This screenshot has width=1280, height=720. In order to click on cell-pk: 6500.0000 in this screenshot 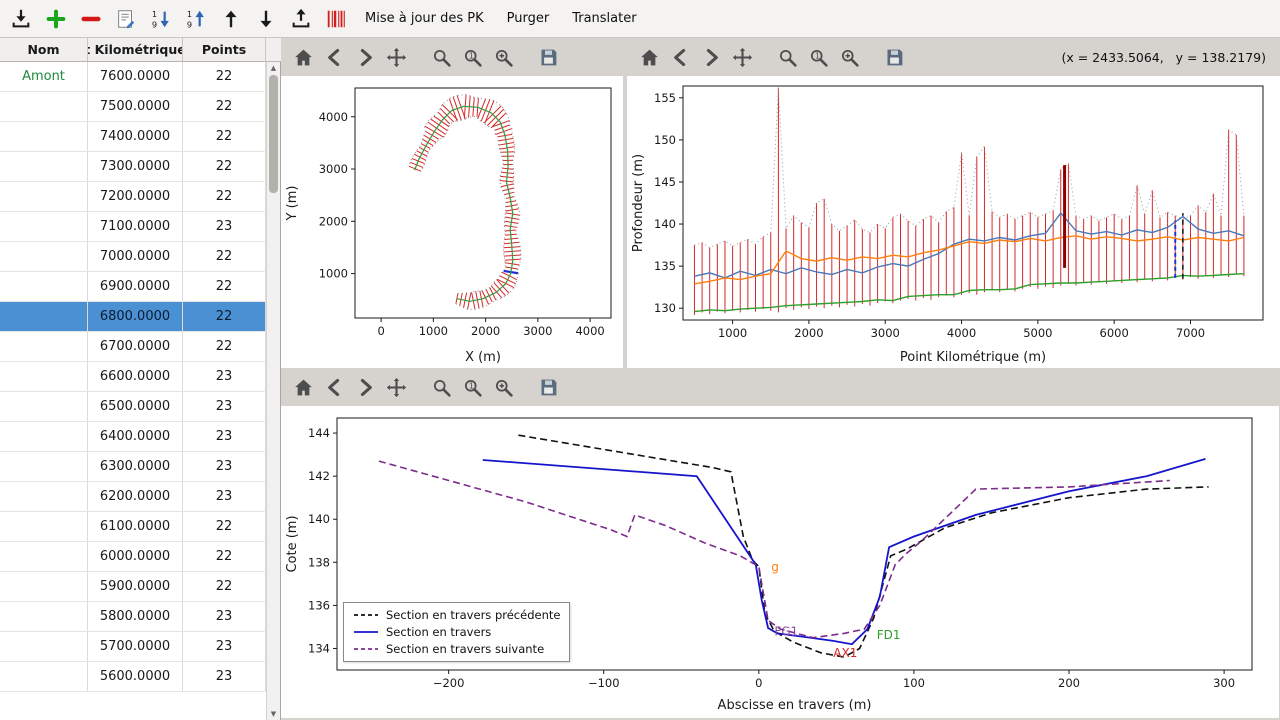, I will do `click(135, 406)`.